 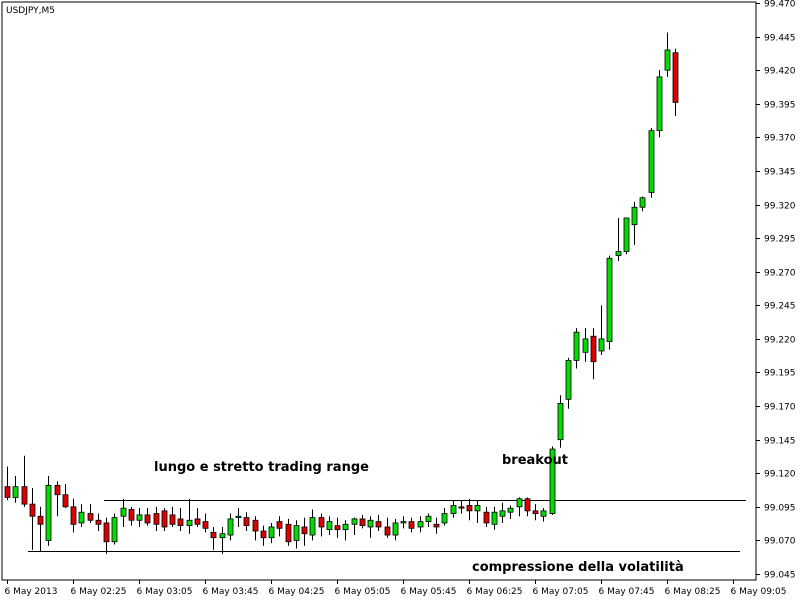 I want to click on y-tick-label: 99.295, so click(x=780, y=240).